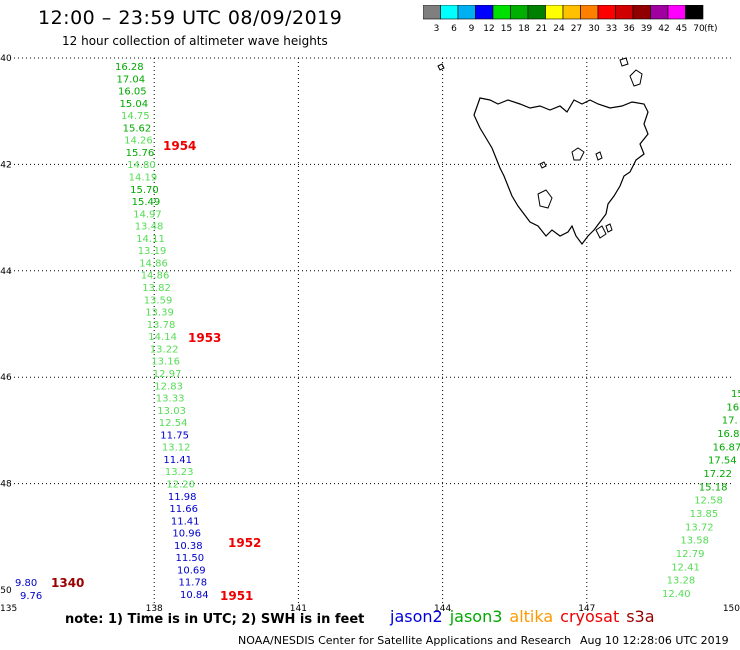 The height and width of the screenshot is (650, 740). Describe the element at coordinates (488, 29) in the screenshot. I see `colorbar-label: 12` at that location.